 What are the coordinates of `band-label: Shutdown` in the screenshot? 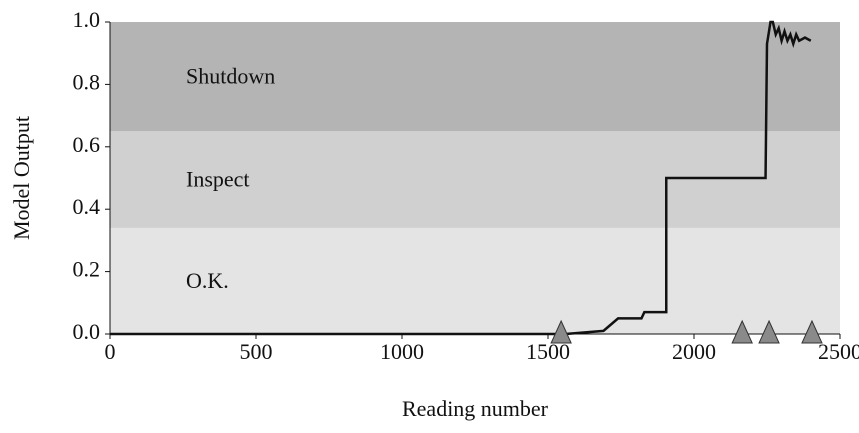 It's located at (230, 76).